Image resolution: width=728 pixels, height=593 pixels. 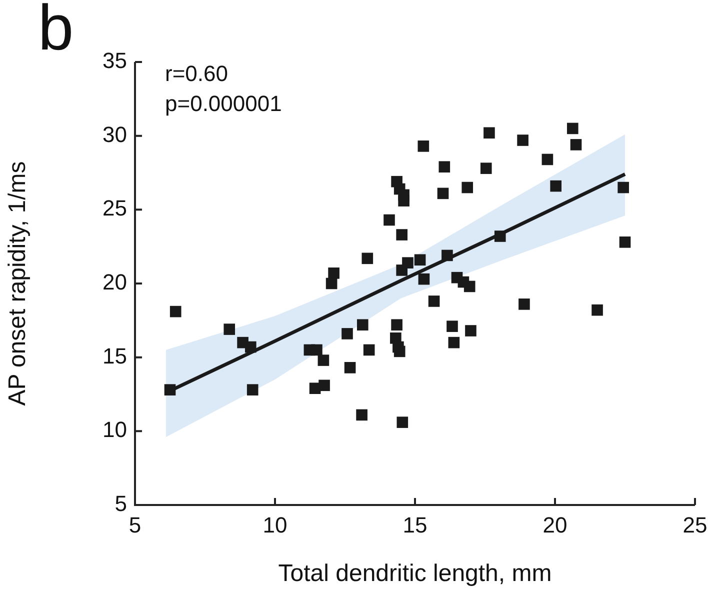 What do you see at coordinates (56, 32) in the screenshot?
I see `chart-title: b` at bounding box center [56, 32].